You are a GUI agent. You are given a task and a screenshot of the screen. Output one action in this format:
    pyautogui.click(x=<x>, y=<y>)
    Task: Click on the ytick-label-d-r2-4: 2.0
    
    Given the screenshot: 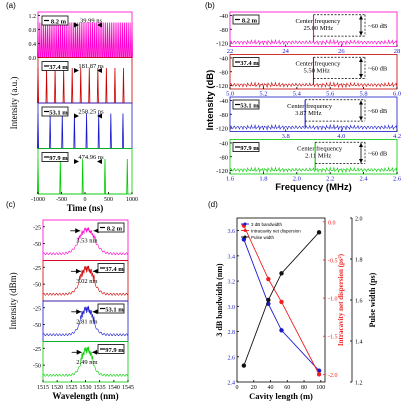 What is the action you would take?
    pyautogui.click(x=359, y=220)
    